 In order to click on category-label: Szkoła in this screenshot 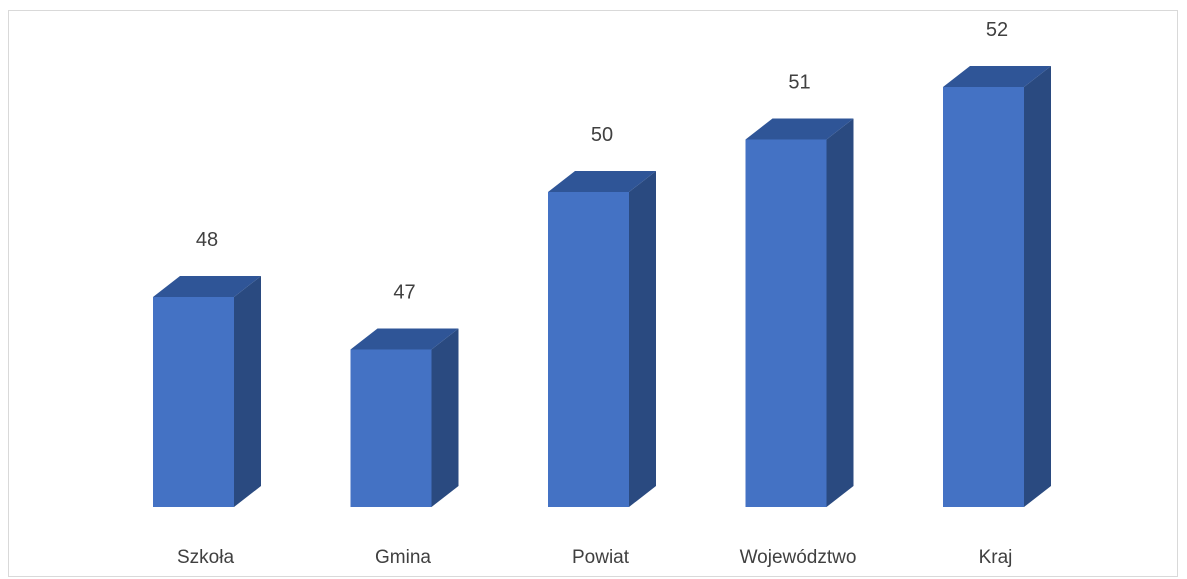, I will do `click(205, 557)`.